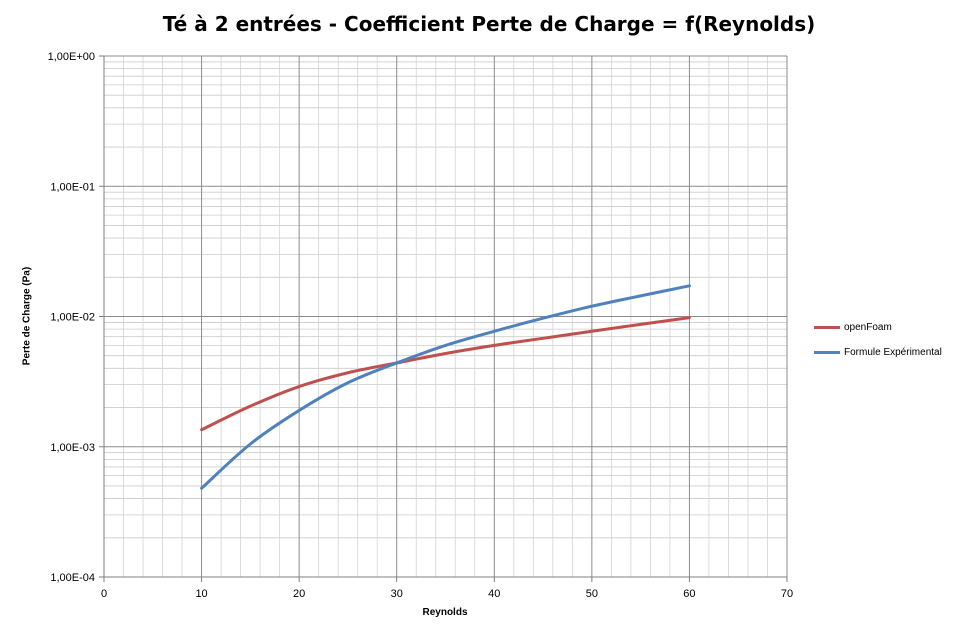 This screenshot has width=978, height=639. What do you see at coordinates (827, 327) in the screenshot?
I see `legend-swatch-openfoam` at bounding box center [827, 327].